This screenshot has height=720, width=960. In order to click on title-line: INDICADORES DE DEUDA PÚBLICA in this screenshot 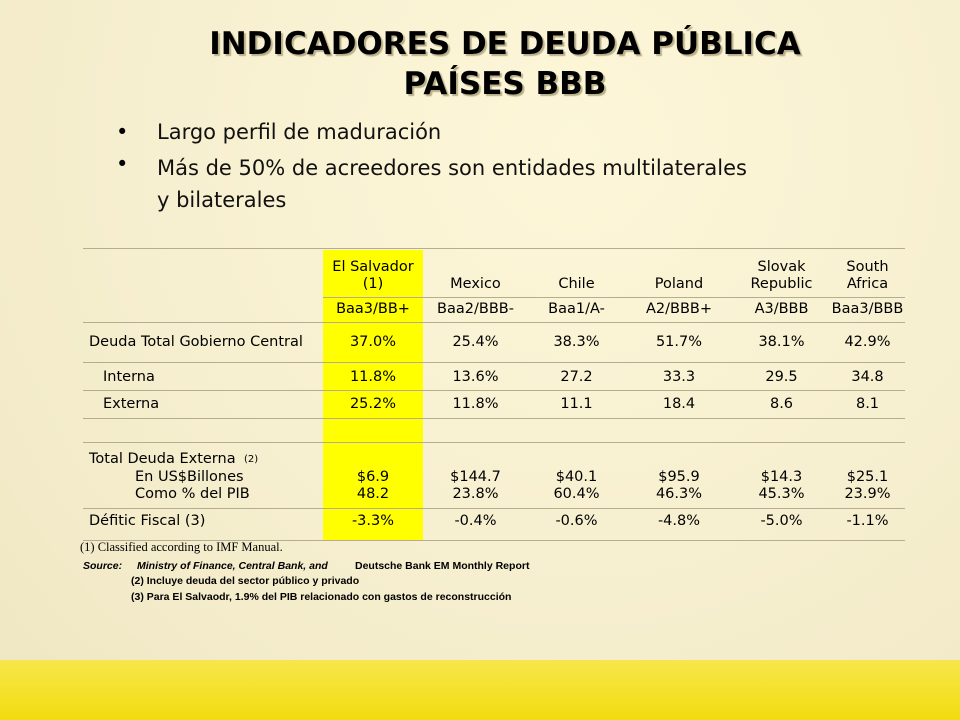, I will do `click(505, 44)`.